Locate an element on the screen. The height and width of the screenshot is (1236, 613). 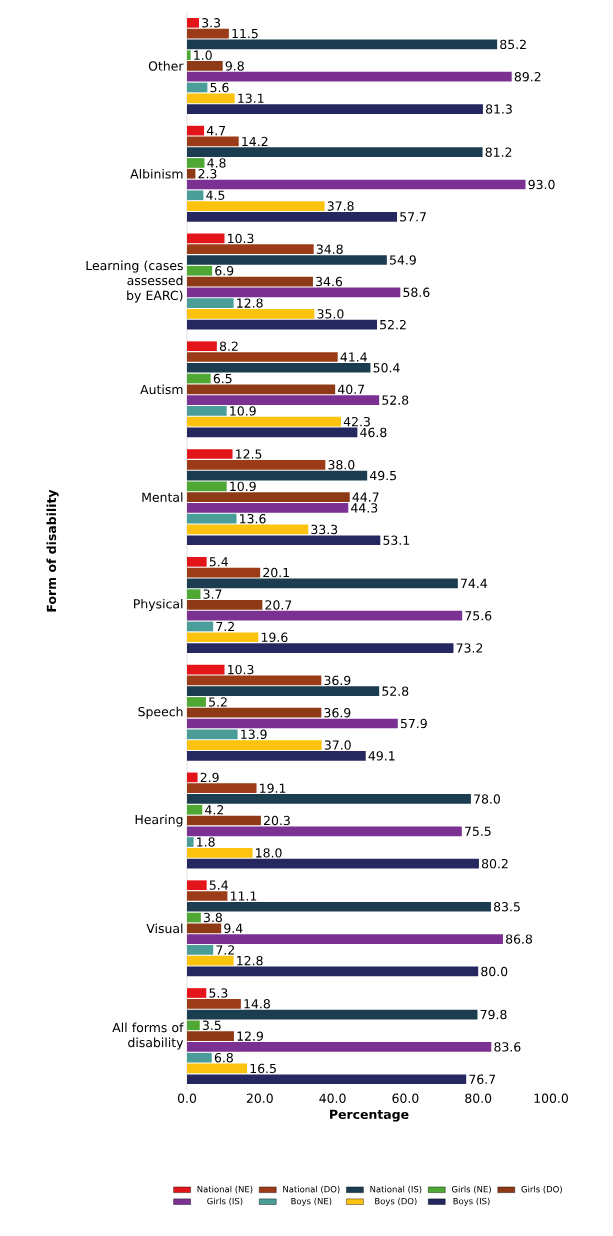
data-label: 79.8 is located at coordinates (493, 1014).